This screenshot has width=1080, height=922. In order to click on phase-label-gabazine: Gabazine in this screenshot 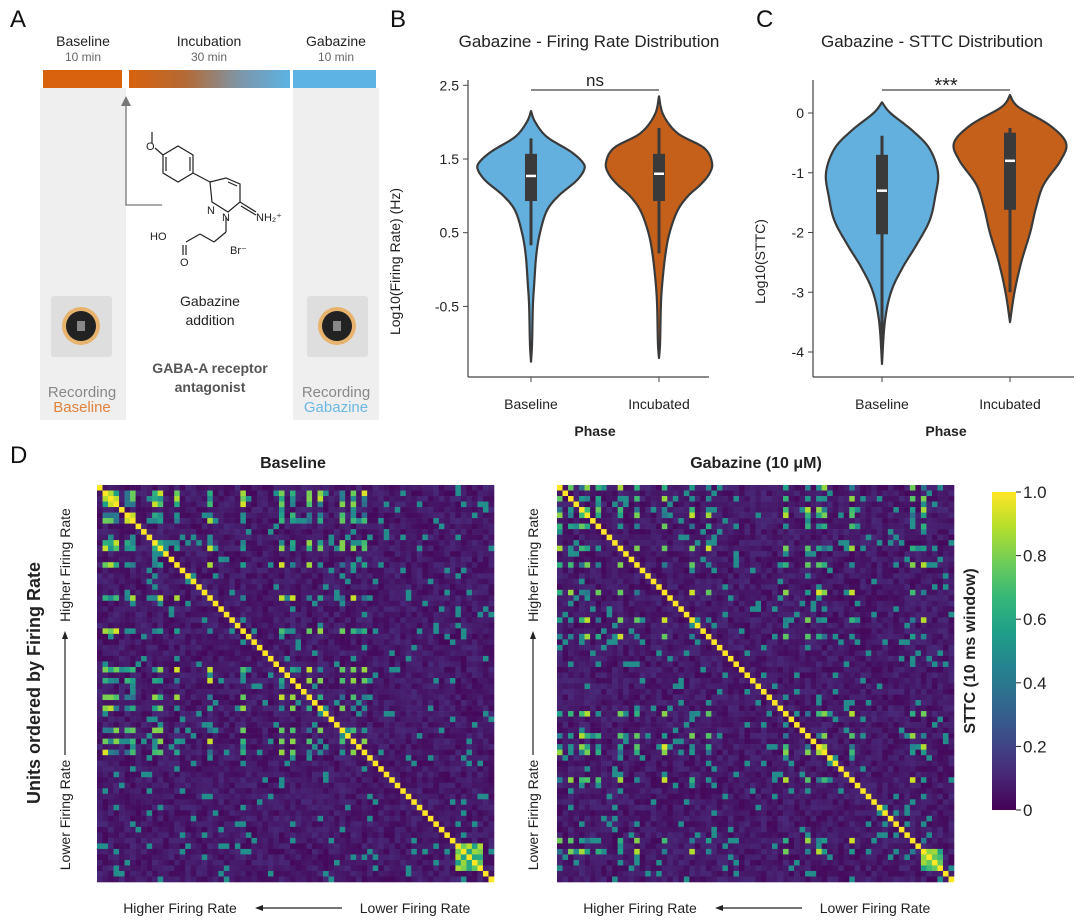, I will do `click(336, 41)`.